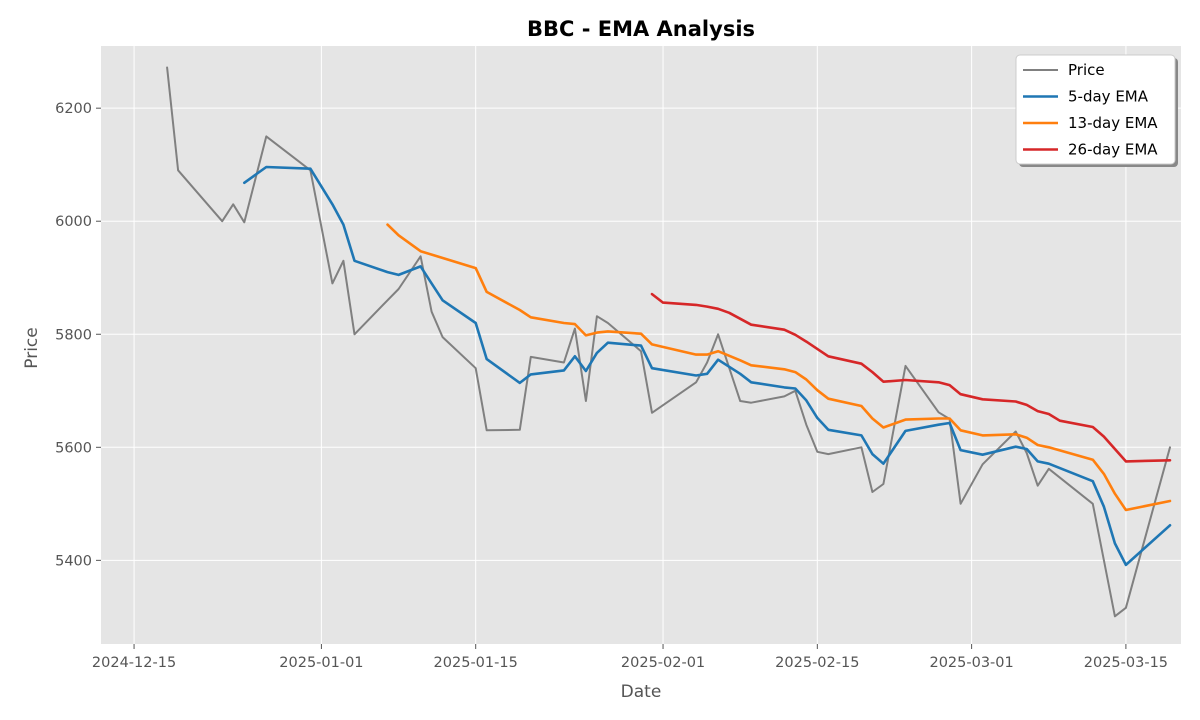  I want to click on y-tick-label: 5800, so click(73, 335).